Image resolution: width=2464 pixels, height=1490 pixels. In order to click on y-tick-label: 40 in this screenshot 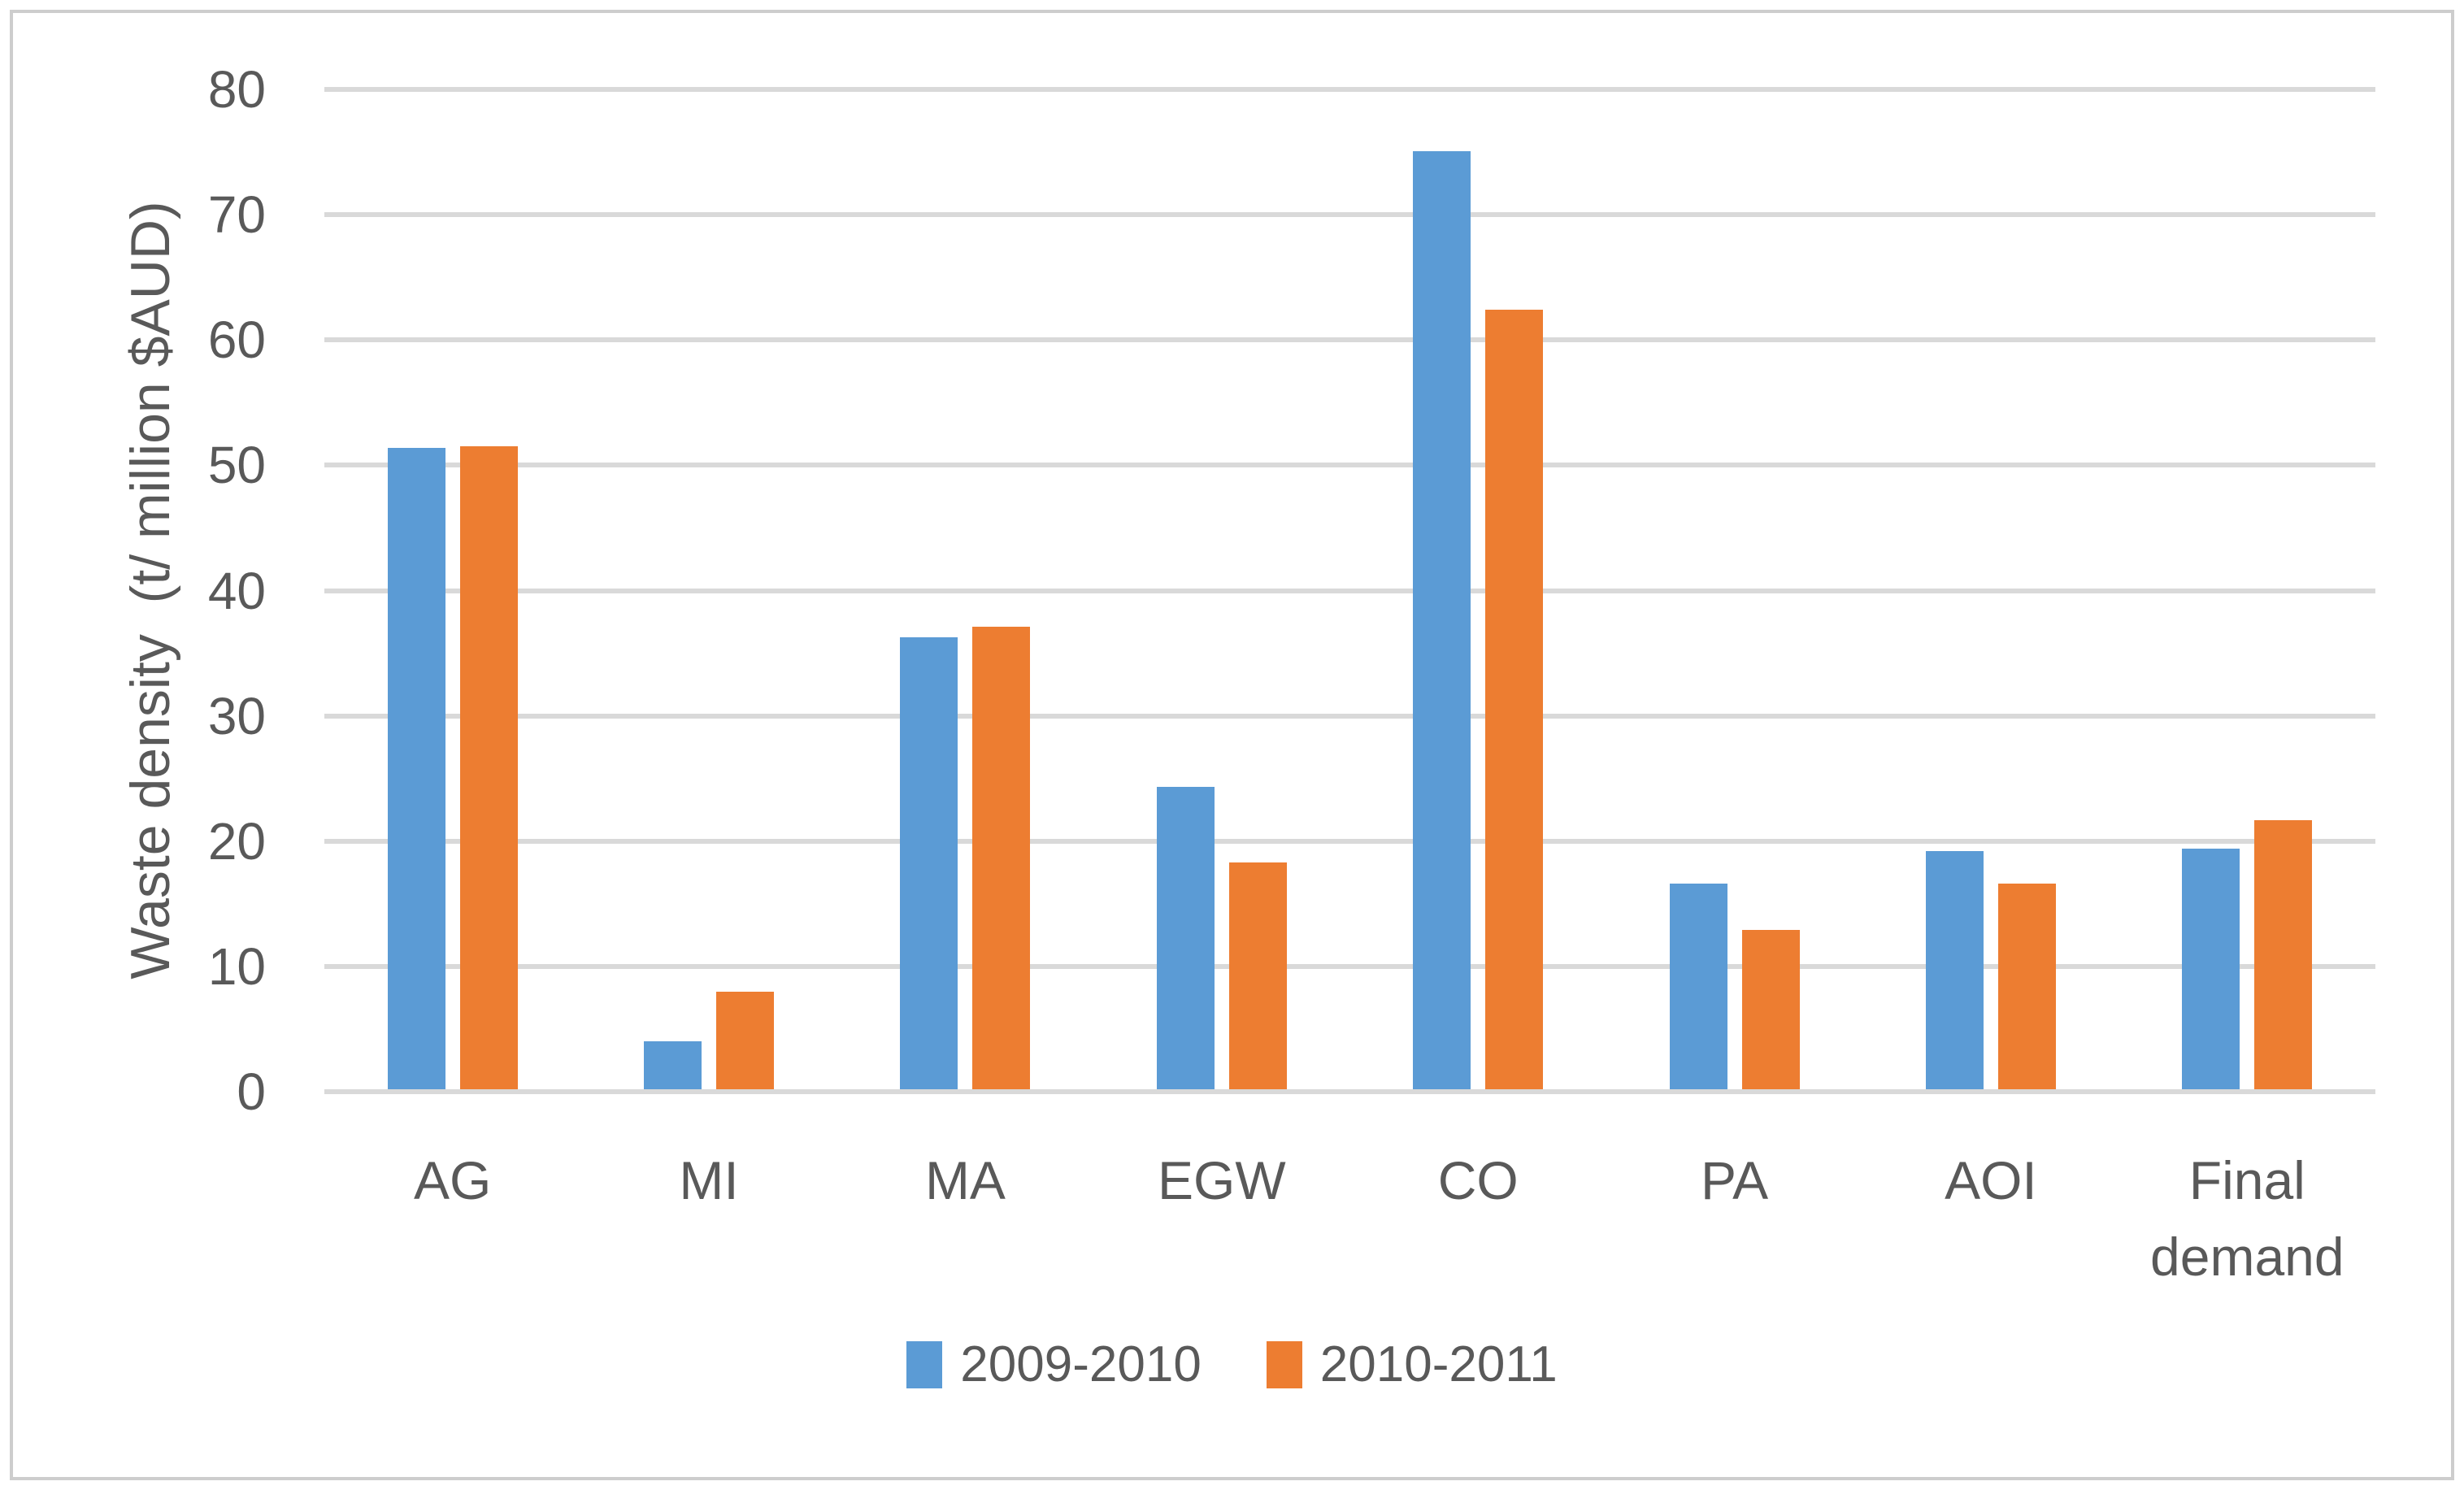, I will do `click(236, 590)`.